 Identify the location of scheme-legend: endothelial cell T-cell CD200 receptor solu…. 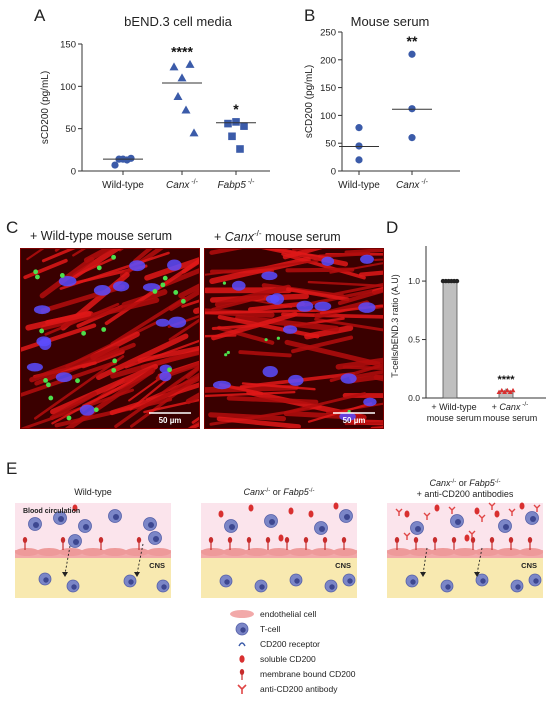
(293, 651).